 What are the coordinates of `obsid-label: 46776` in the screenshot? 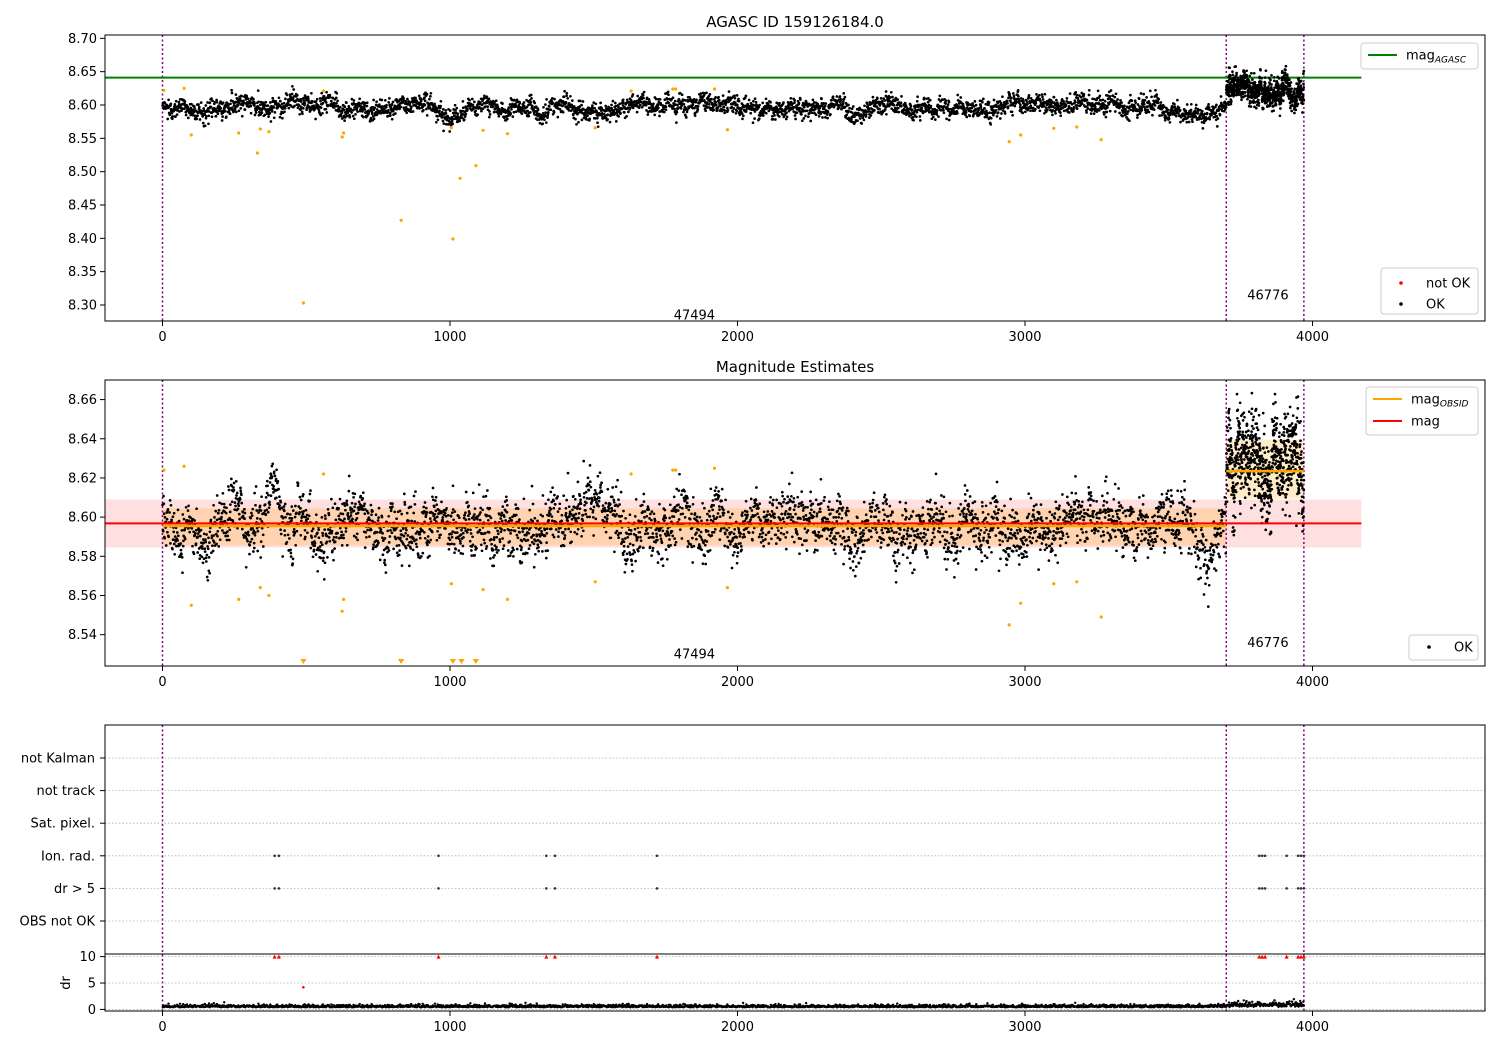 It's located at (1267, 296).